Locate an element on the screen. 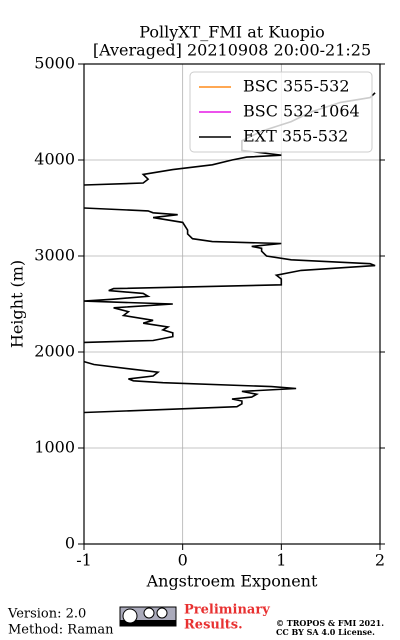 This screenshot has height=640, width=400. x-axis-label: Angstroem Exponent is located at coordinates (232, 581).